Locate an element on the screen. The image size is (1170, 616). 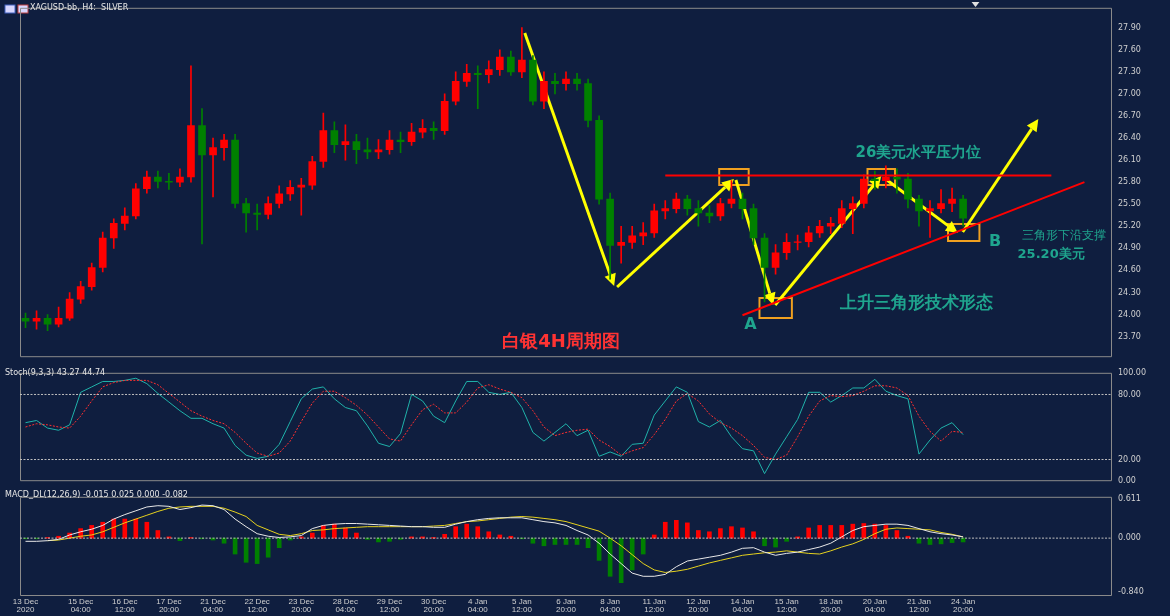
x-tick-label: 18 Jan 20:00 is located at coordinates (830, 606).